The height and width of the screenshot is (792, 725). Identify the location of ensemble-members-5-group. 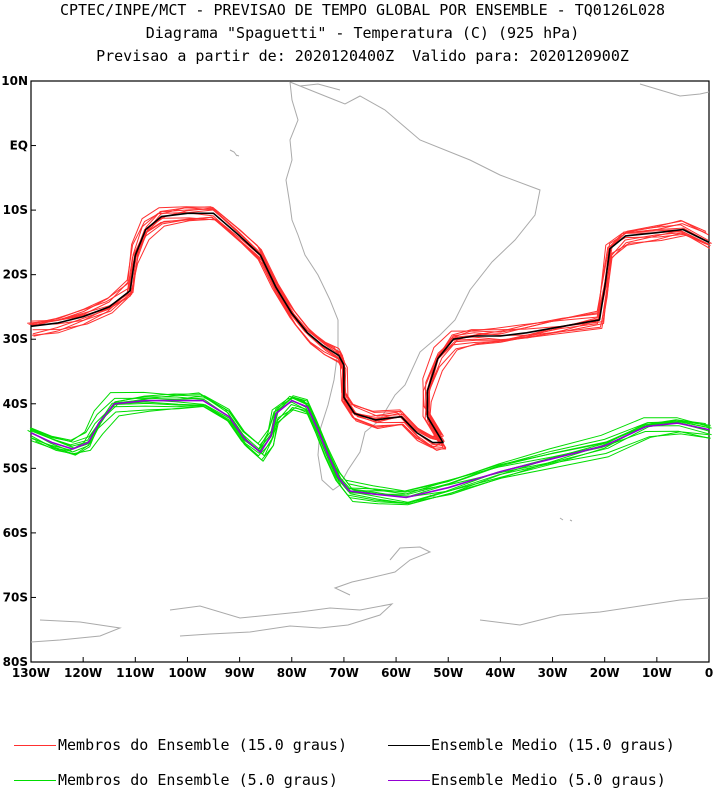
(369, 448).